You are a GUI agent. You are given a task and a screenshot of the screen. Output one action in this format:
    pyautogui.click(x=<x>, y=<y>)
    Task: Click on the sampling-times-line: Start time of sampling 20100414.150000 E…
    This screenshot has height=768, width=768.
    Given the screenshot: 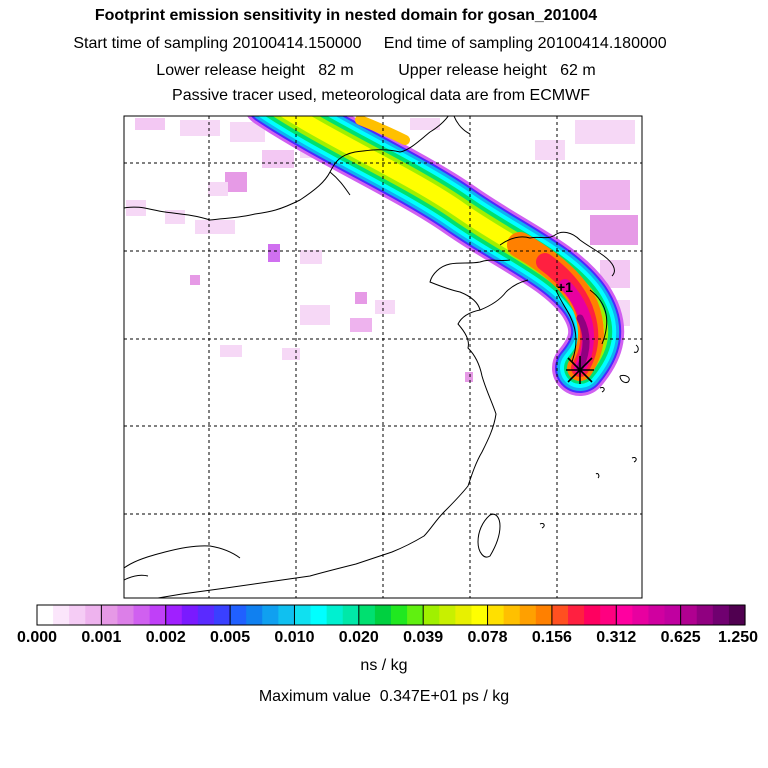 What is the action you would take?
    pyautogui.click(x=377, y=44)
    